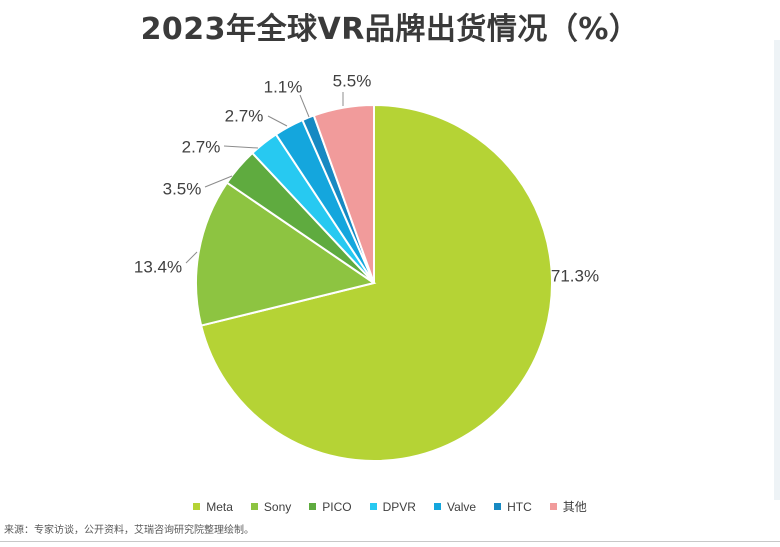  What do you see at coordinates (219, 506) in the screenshot?
I see `legend-label: Meta` at bounding box center [219, 506].